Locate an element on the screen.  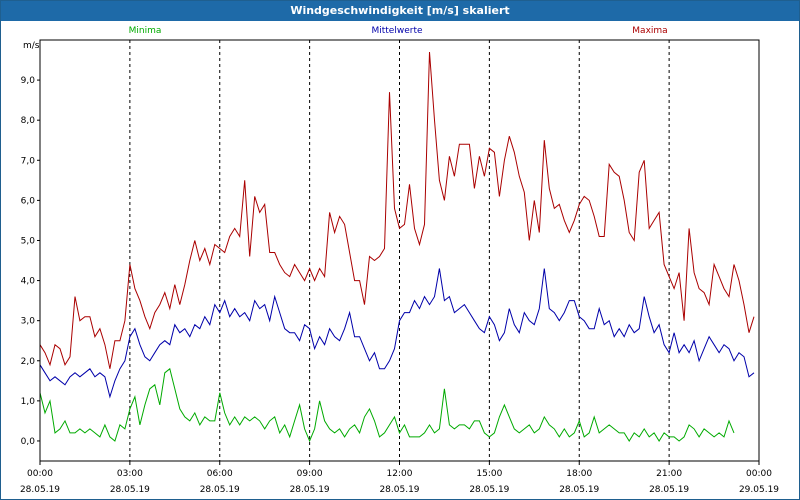
y-tick-label: 6,0 is located at coordinates (28, 201).